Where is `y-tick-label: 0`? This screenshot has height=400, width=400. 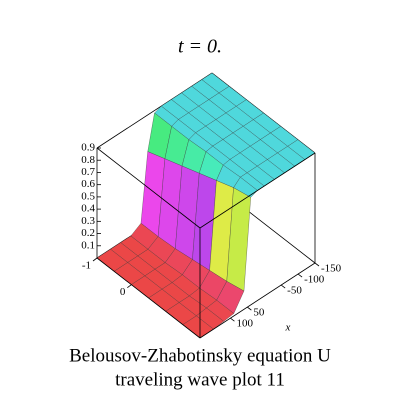 y-tick-label: 0 is located at coordinates (123, 292).